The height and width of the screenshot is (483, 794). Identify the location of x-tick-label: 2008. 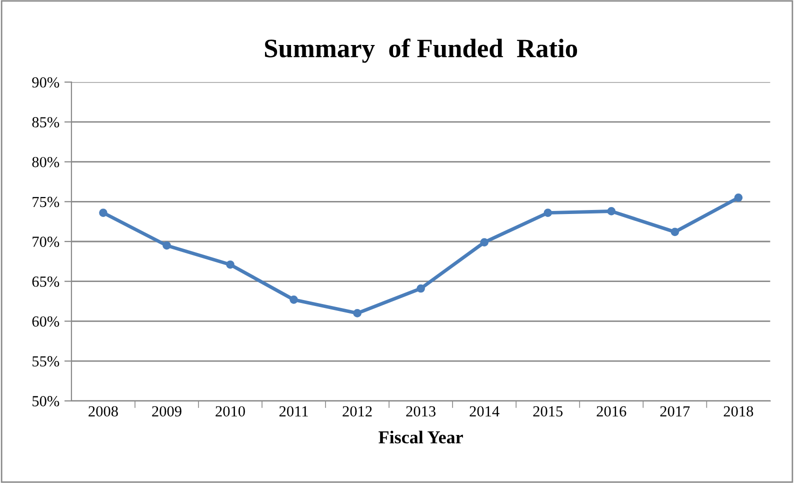
(103, 411).